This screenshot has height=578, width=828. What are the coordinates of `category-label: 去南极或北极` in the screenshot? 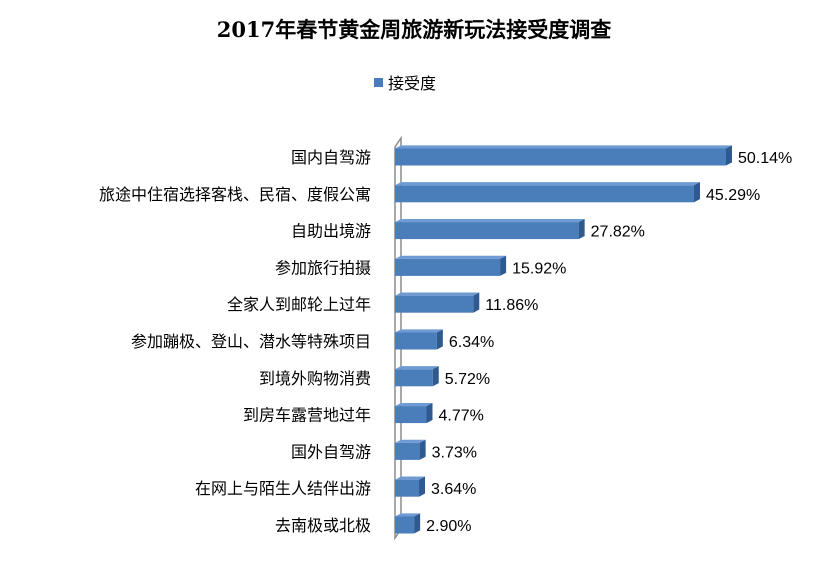 It's located at (323, 525).